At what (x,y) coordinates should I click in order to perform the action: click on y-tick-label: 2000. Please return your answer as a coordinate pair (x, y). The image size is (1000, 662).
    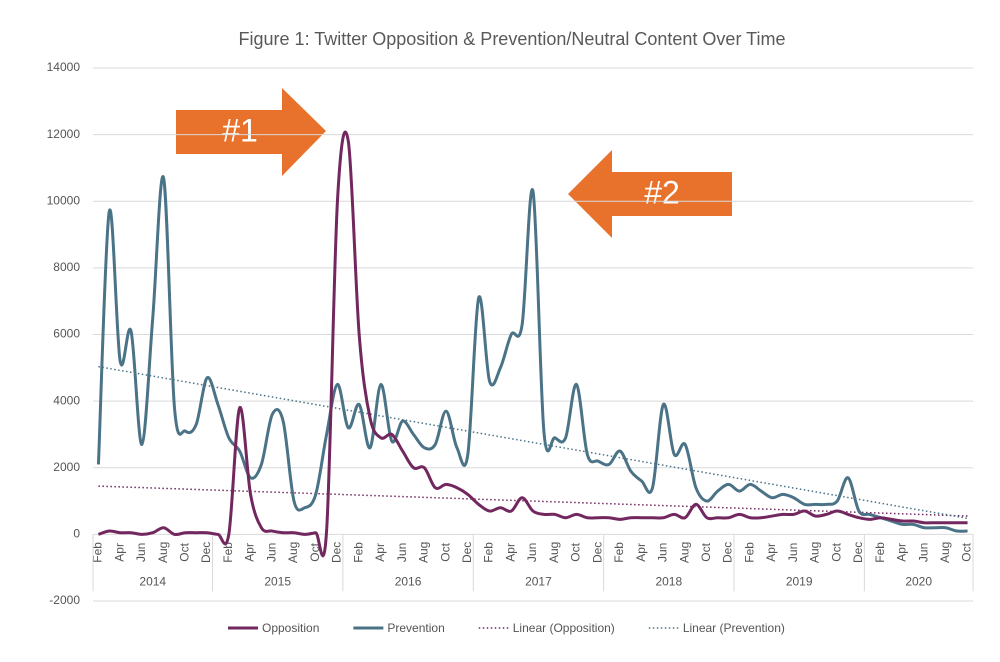
    Looking at the image, I should click on (66, 467).